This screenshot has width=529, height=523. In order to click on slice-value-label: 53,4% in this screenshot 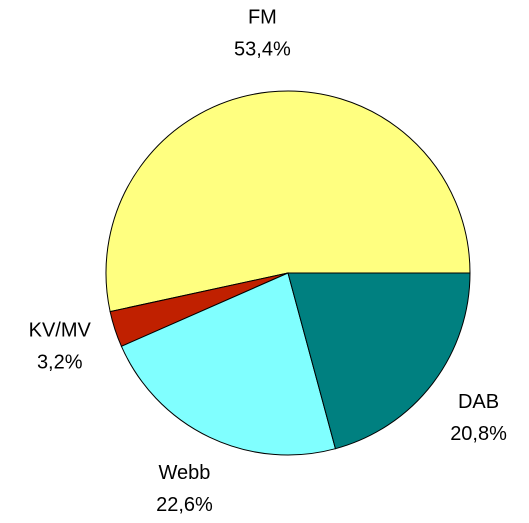, I will do `click(262, 50)`.